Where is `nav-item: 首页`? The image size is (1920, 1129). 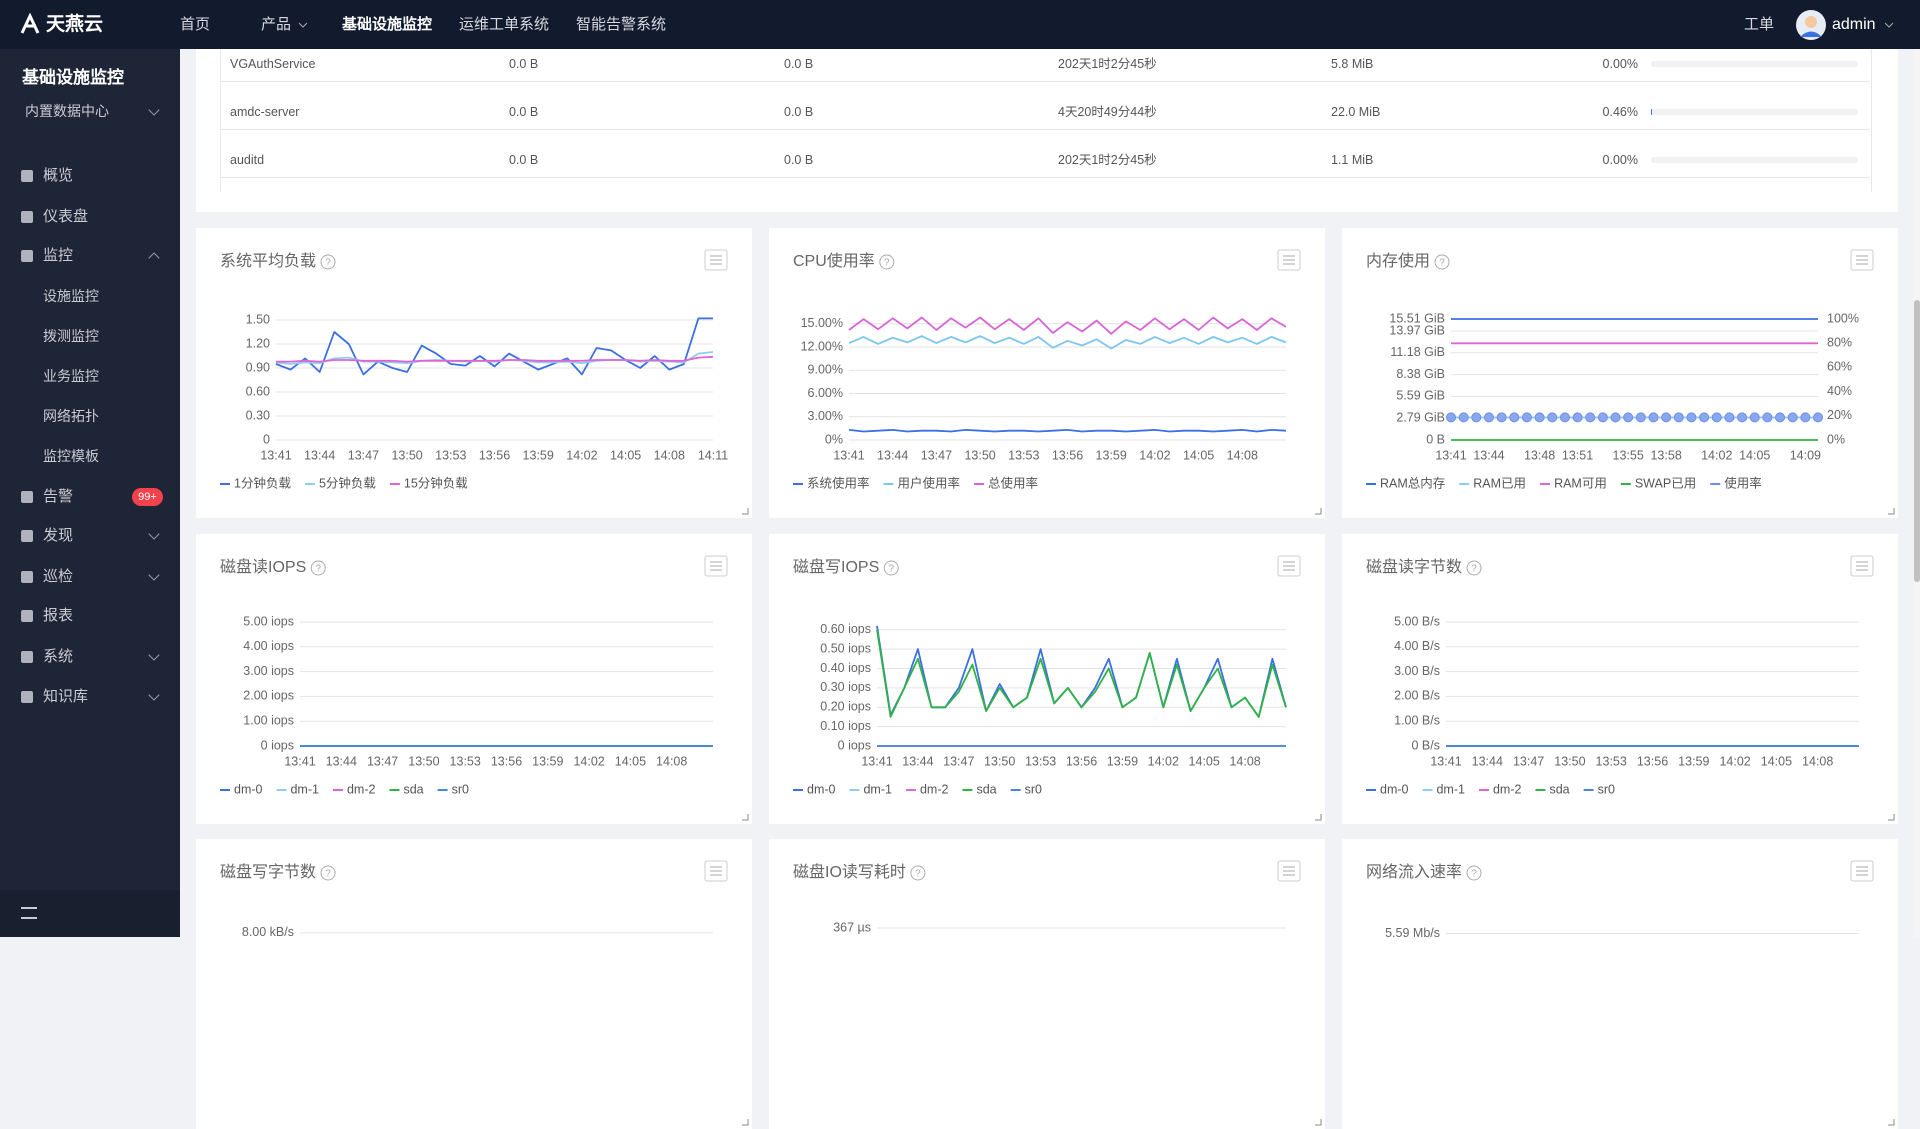 nav-item: 首页 is located at coordinates (195, 24).